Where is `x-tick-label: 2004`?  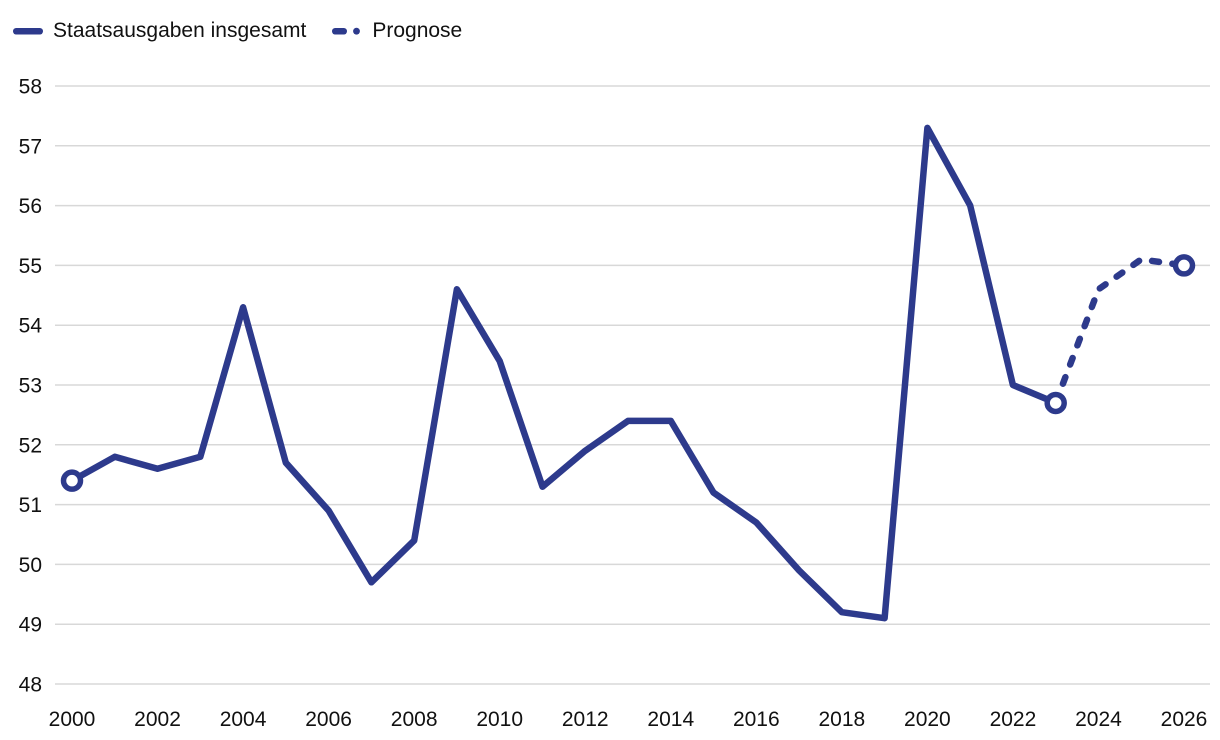
x-tick-label: 2004 is located at coordinates (243, 719).